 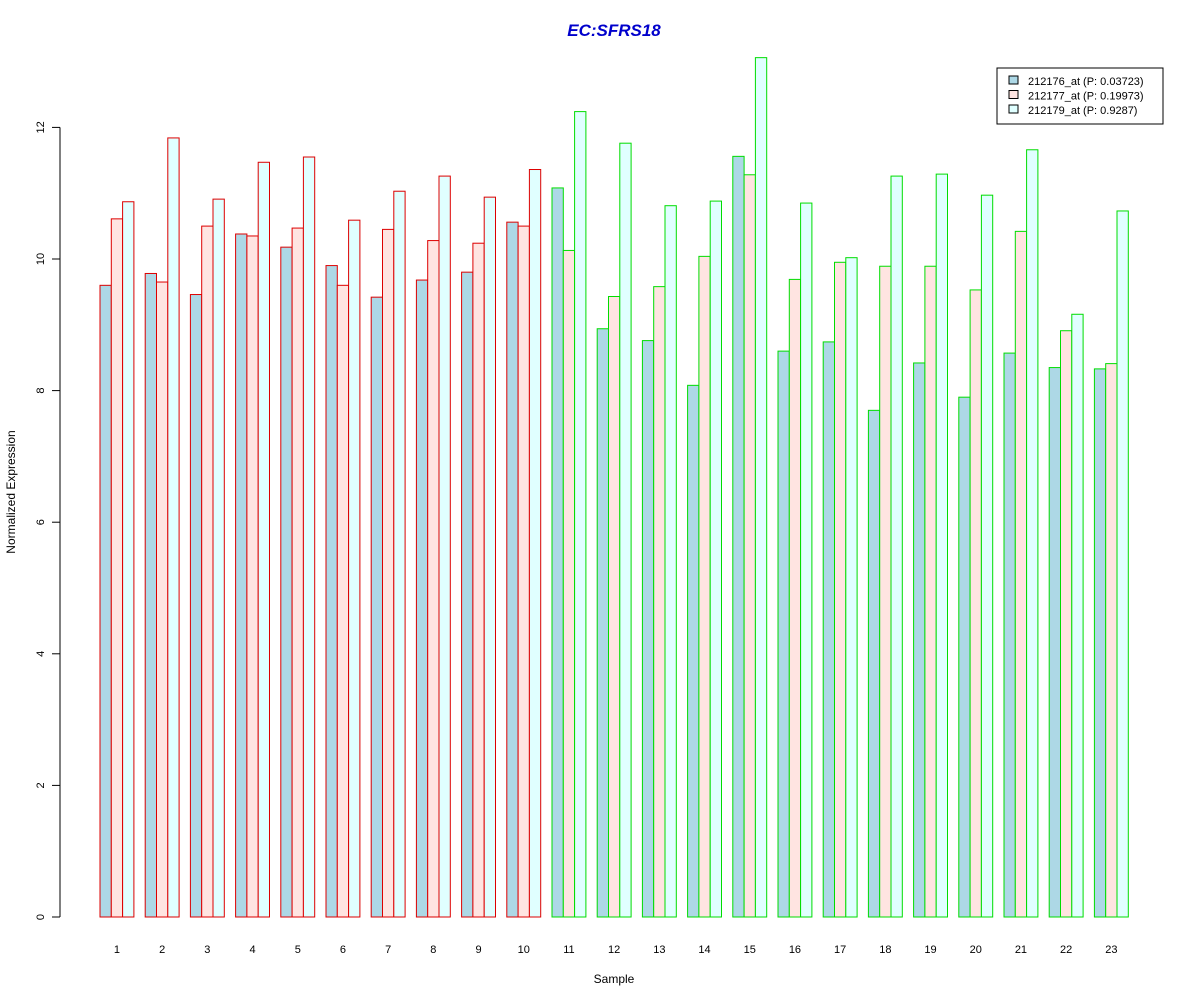 I want to click on chart-title: EC:SFRS18, so click(x=614, y=30).